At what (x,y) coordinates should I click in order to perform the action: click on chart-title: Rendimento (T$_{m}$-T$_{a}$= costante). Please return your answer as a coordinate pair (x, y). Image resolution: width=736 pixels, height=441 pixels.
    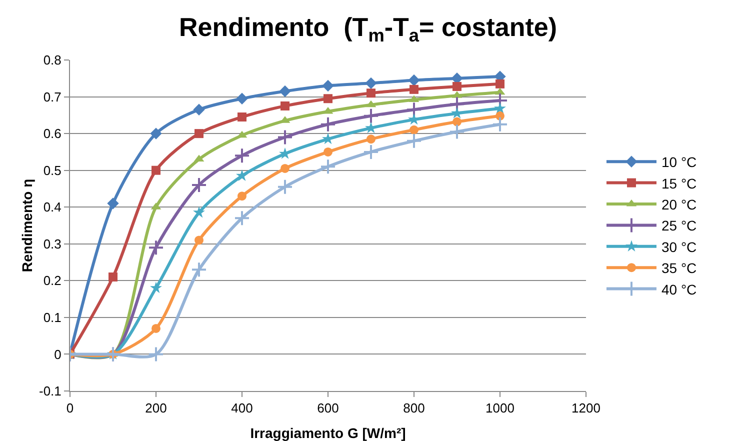
    Looking at the image, I should click on (368, 29).